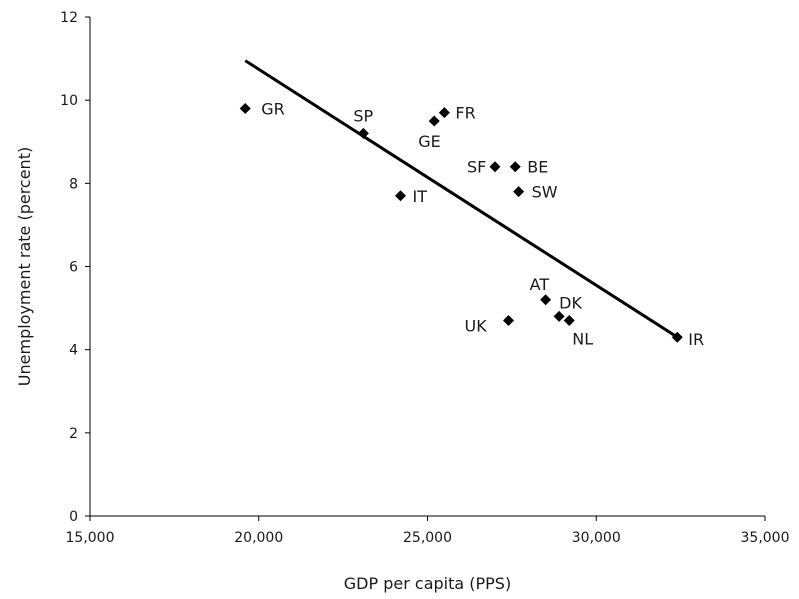 The image size is (799, 599). I want to click on data-point-nl, so click(569, 321).